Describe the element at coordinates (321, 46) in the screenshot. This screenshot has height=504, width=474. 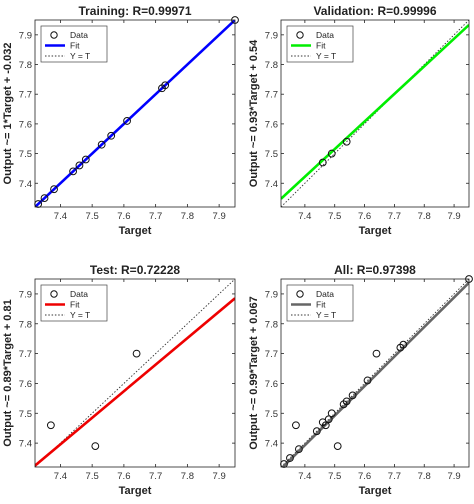
I see `validation-legend-label: Fit` at that location.